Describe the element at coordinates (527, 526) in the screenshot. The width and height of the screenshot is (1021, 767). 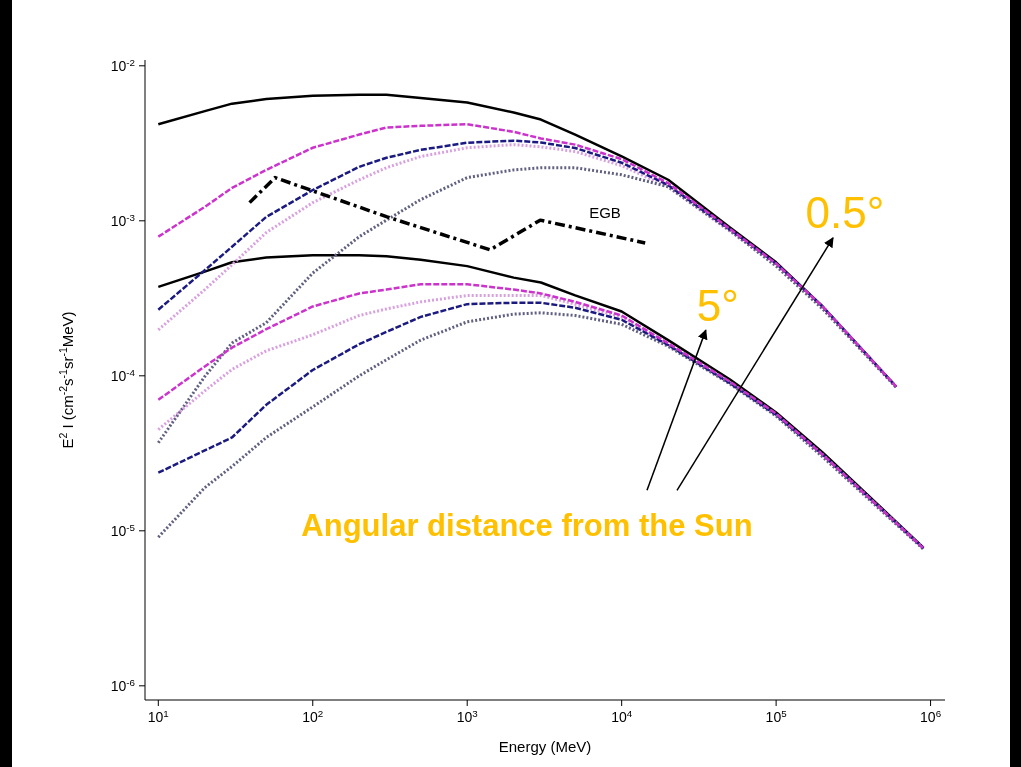
I see `annotation: Angular distance from the Sun` at that location.